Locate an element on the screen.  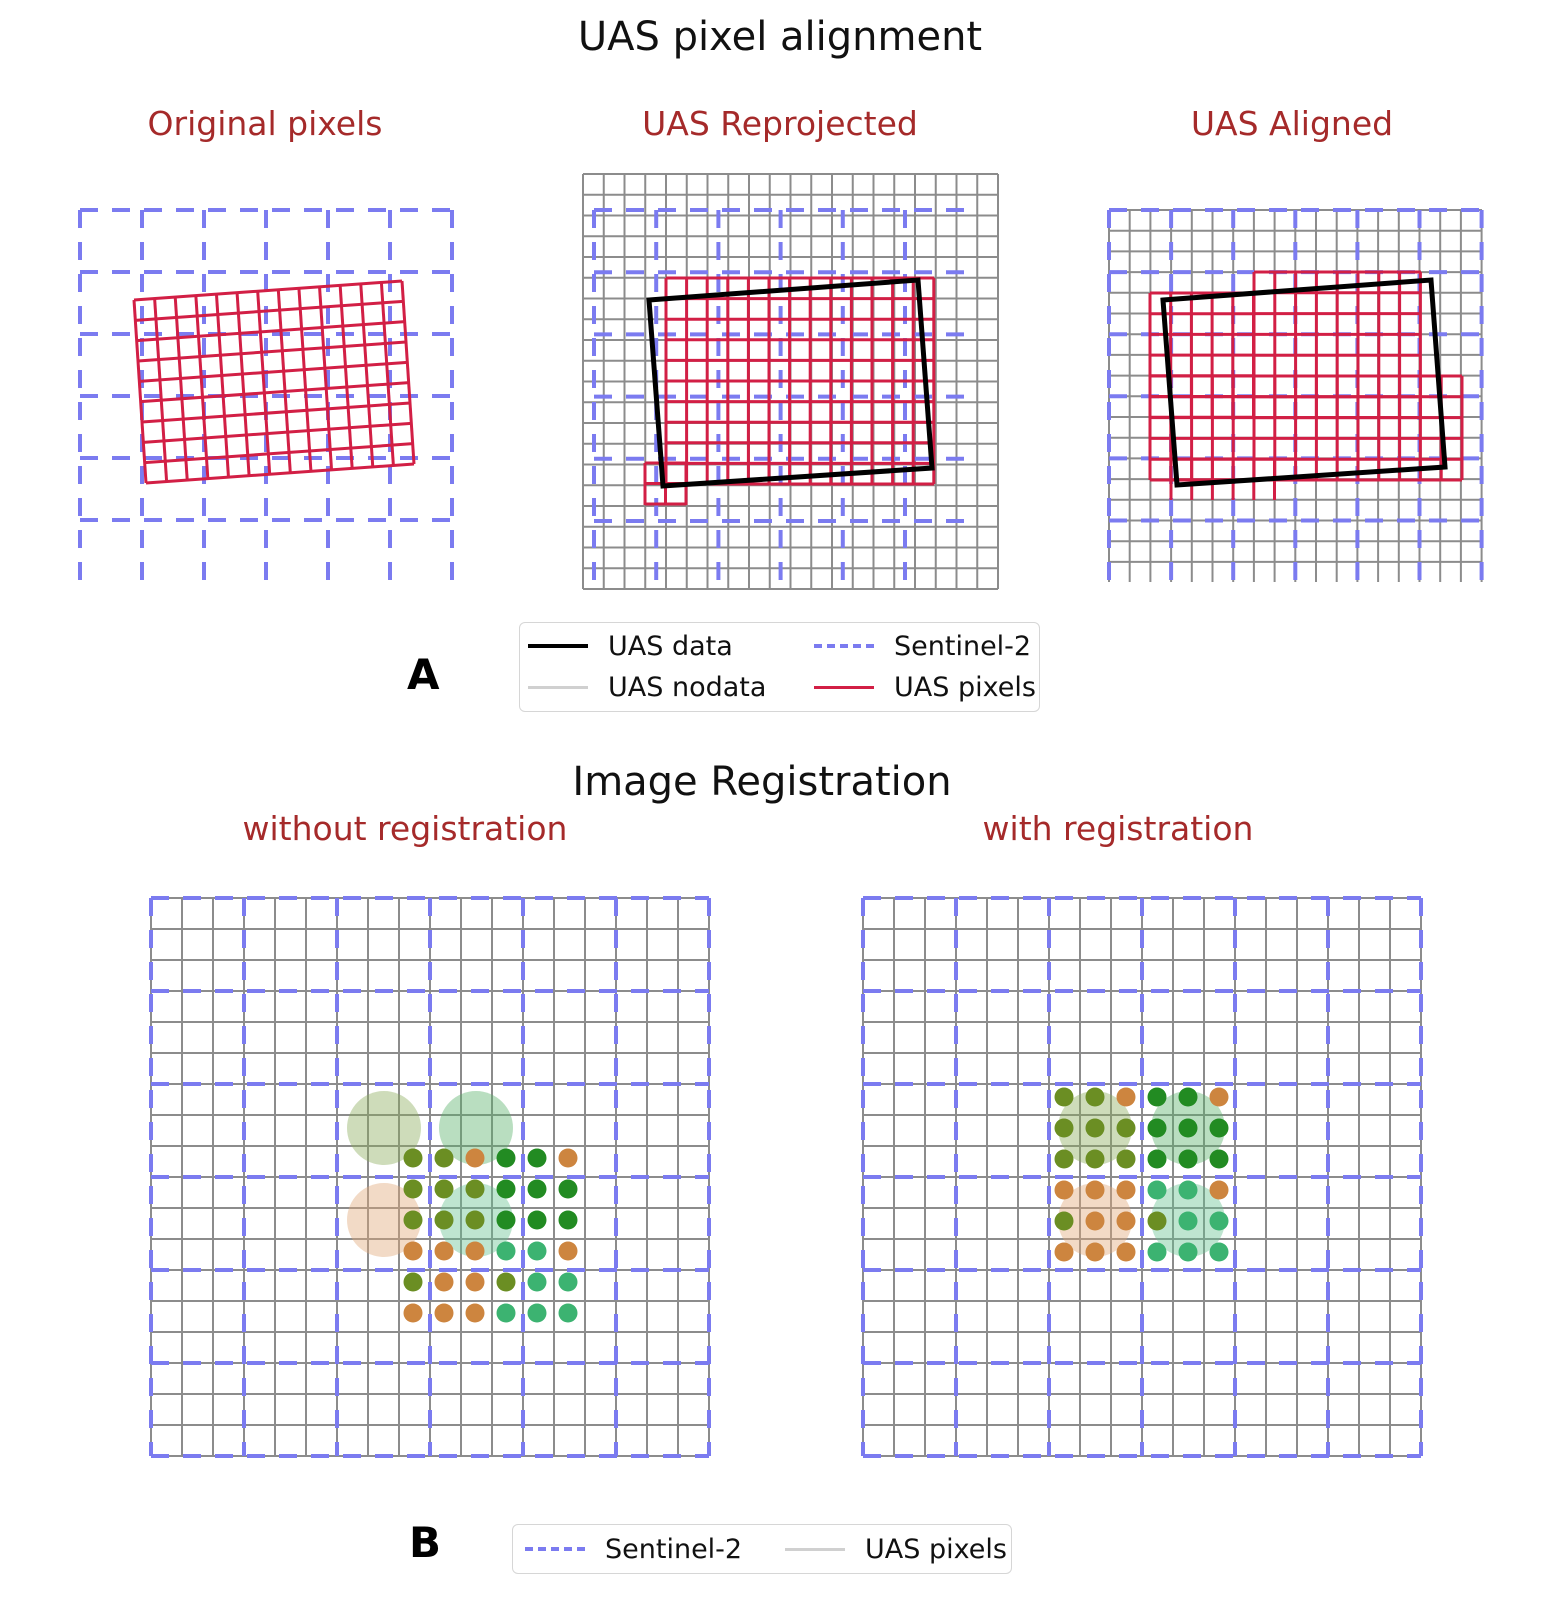
section-a-title: UAS pixel alignment is located at coordinates (780, 37).